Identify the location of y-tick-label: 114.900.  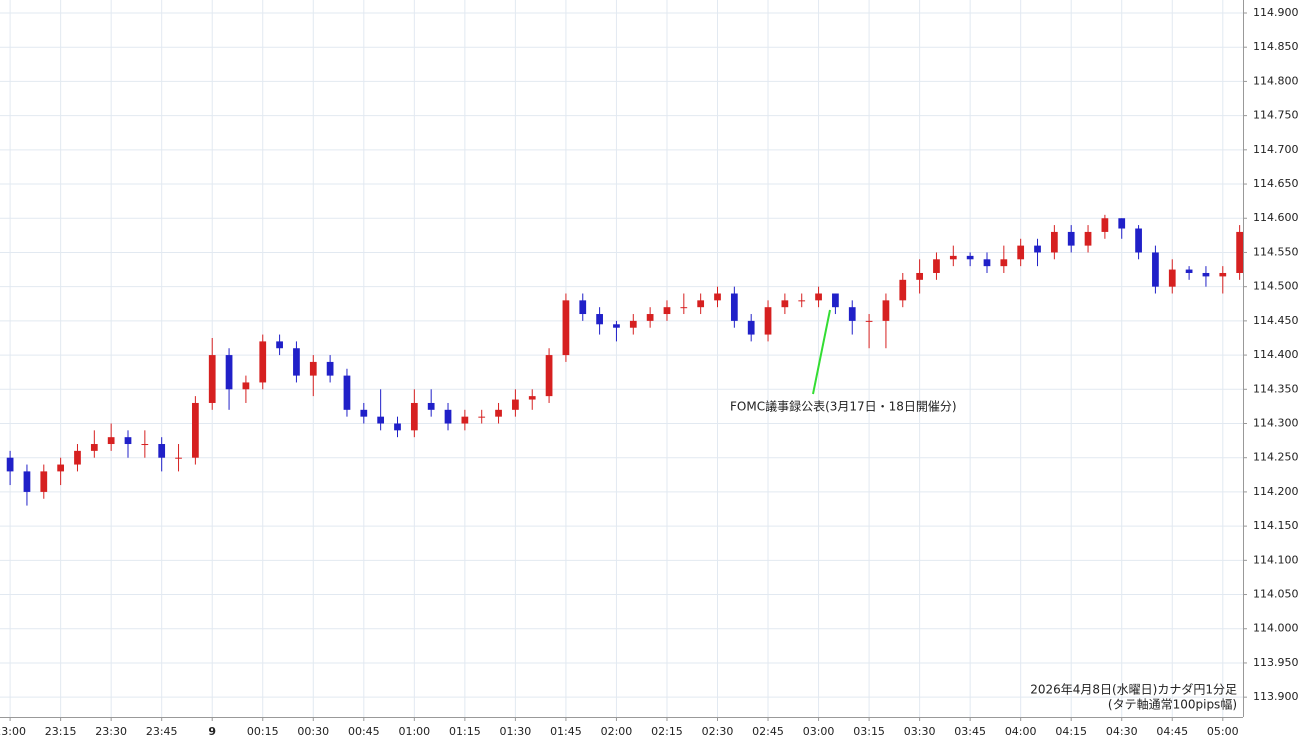
(1276, 12).